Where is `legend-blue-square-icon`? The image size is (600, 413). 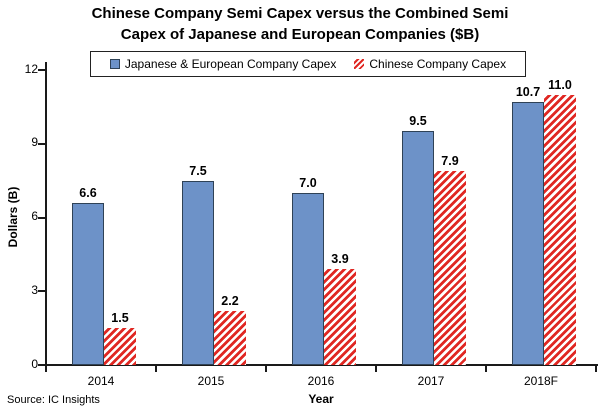
legend-blue-square-icon is located at coordinates (114, 64).